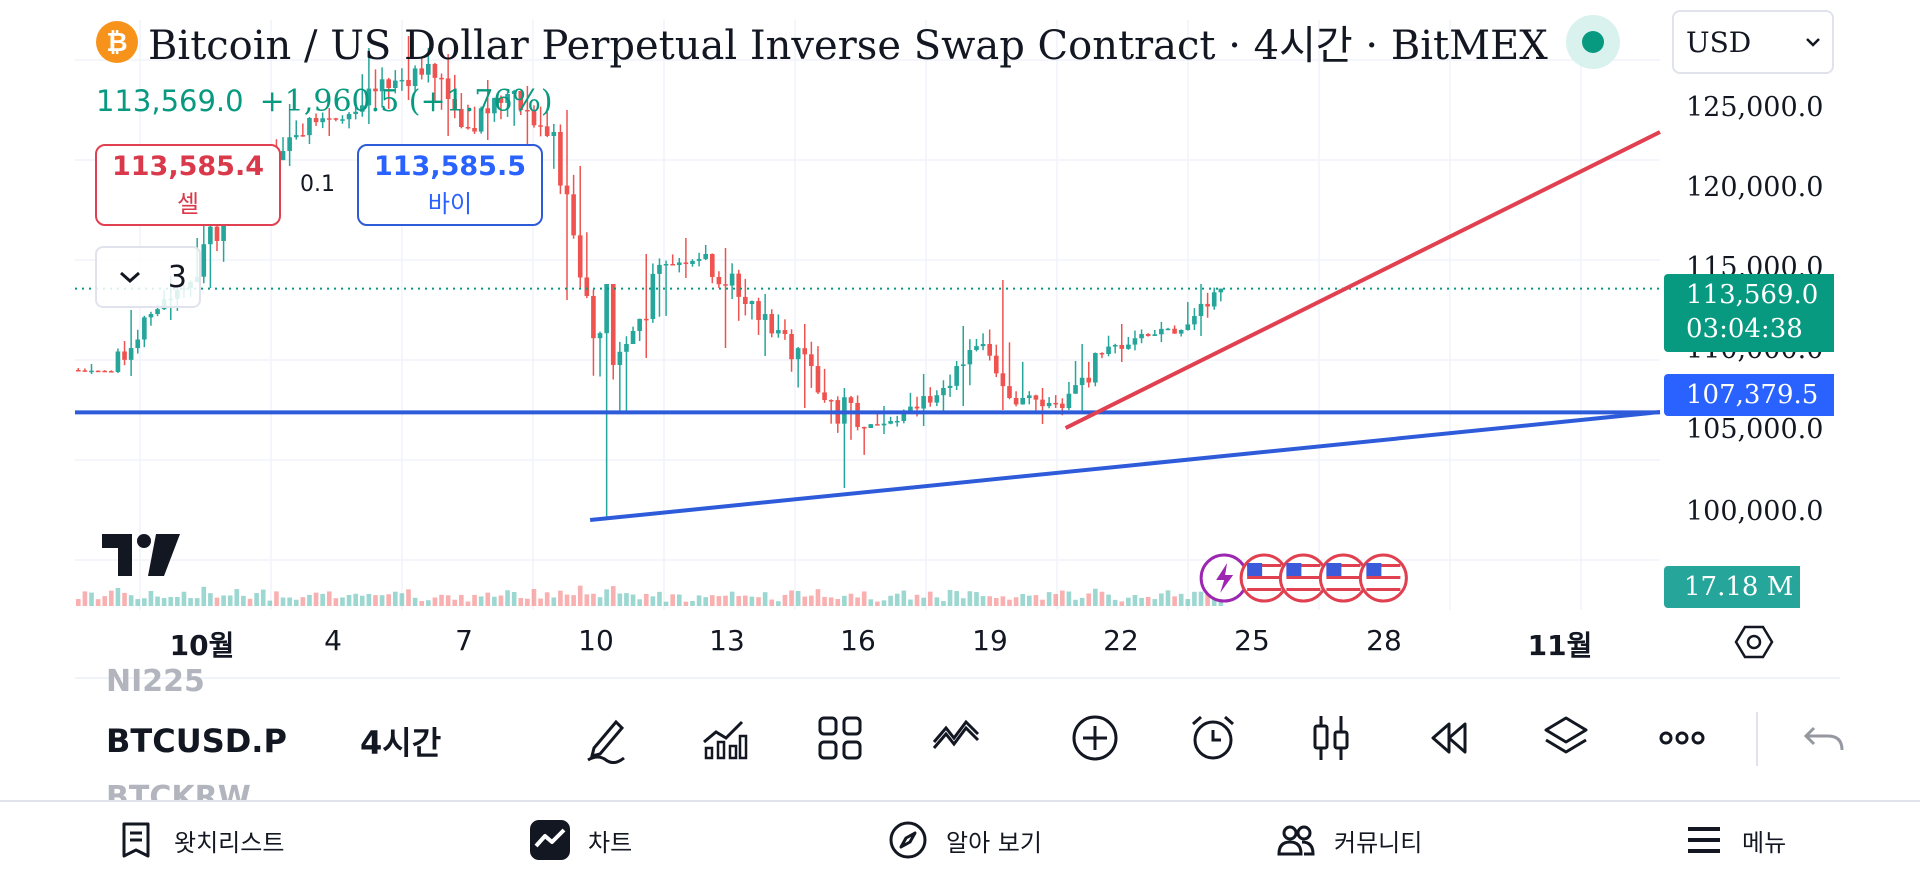 This screenshot has width=1920, height=886. I want to click on more-dots-icon, so click(1682, 738).